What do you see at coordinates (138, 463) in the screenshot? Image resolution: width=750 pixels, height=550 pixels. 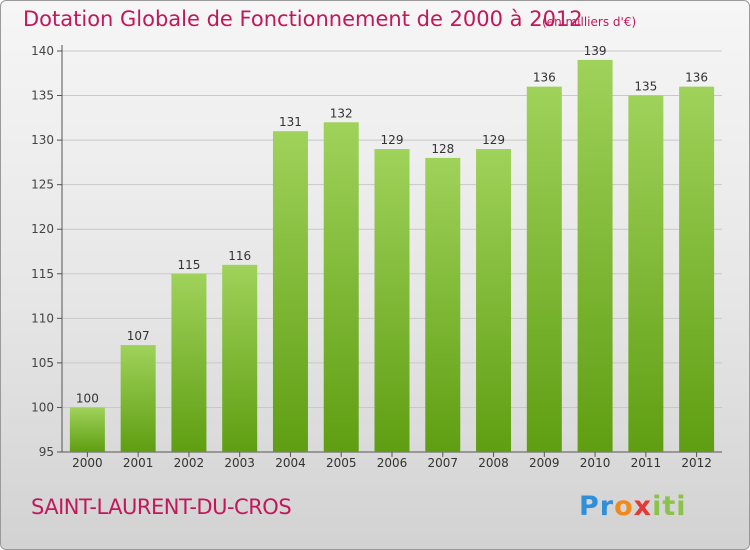 I see `x-tick-label-2001: 2001` at bounding box center [138, 463].